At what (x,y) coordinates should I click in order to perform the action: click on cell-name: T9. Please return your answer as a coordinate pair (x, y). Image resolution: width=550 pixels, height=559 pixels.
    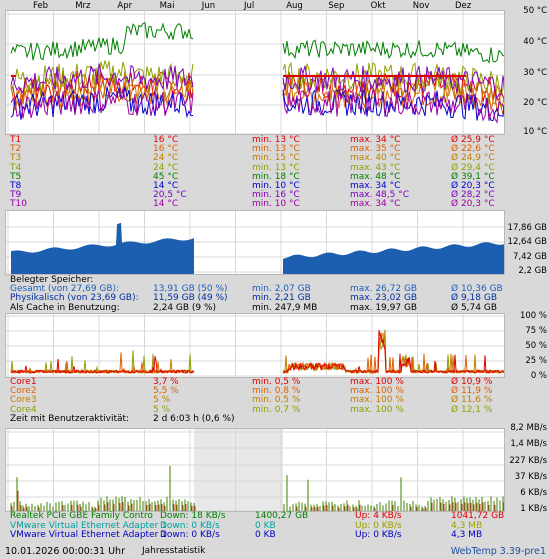
    Looking at the image, I should click on (16, 195).